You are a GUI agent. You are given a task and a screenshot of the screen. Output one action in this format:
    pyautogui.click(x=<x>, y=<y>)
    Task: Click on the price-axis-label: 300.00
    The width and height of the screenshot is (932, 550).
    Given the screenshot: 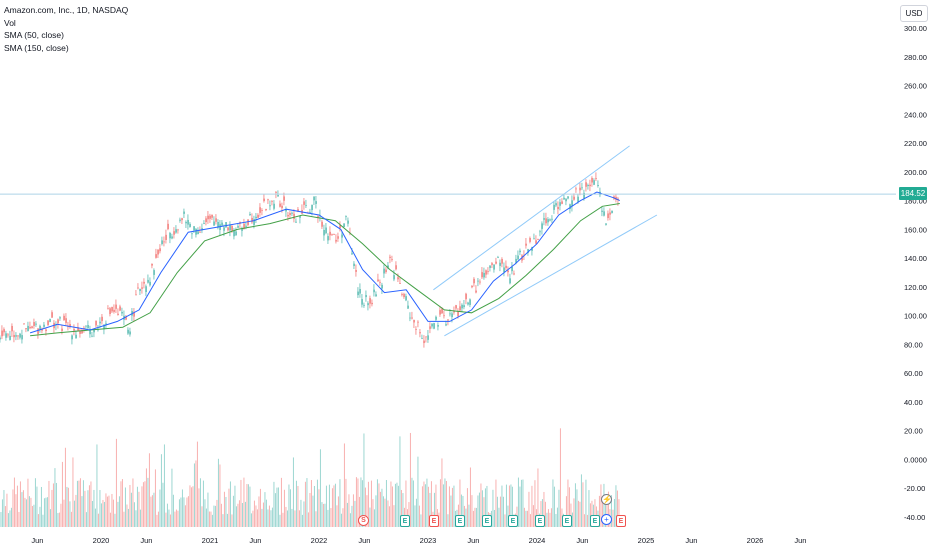 What is the action you would take?
    pyautogui.click(x=915, y=28)
    